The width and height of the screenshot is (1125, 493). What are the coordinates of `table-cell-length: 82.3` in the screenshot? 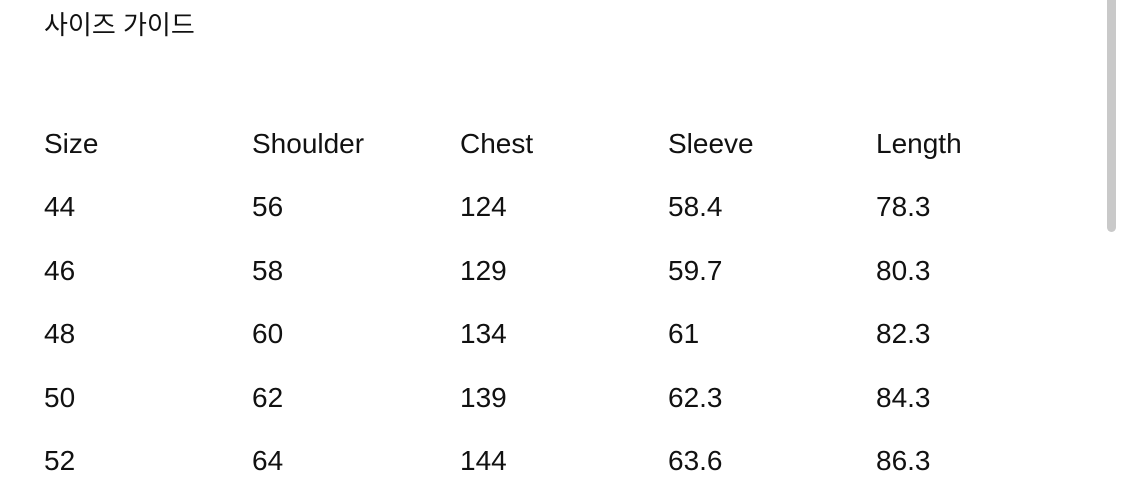 It's located at (980, 334).